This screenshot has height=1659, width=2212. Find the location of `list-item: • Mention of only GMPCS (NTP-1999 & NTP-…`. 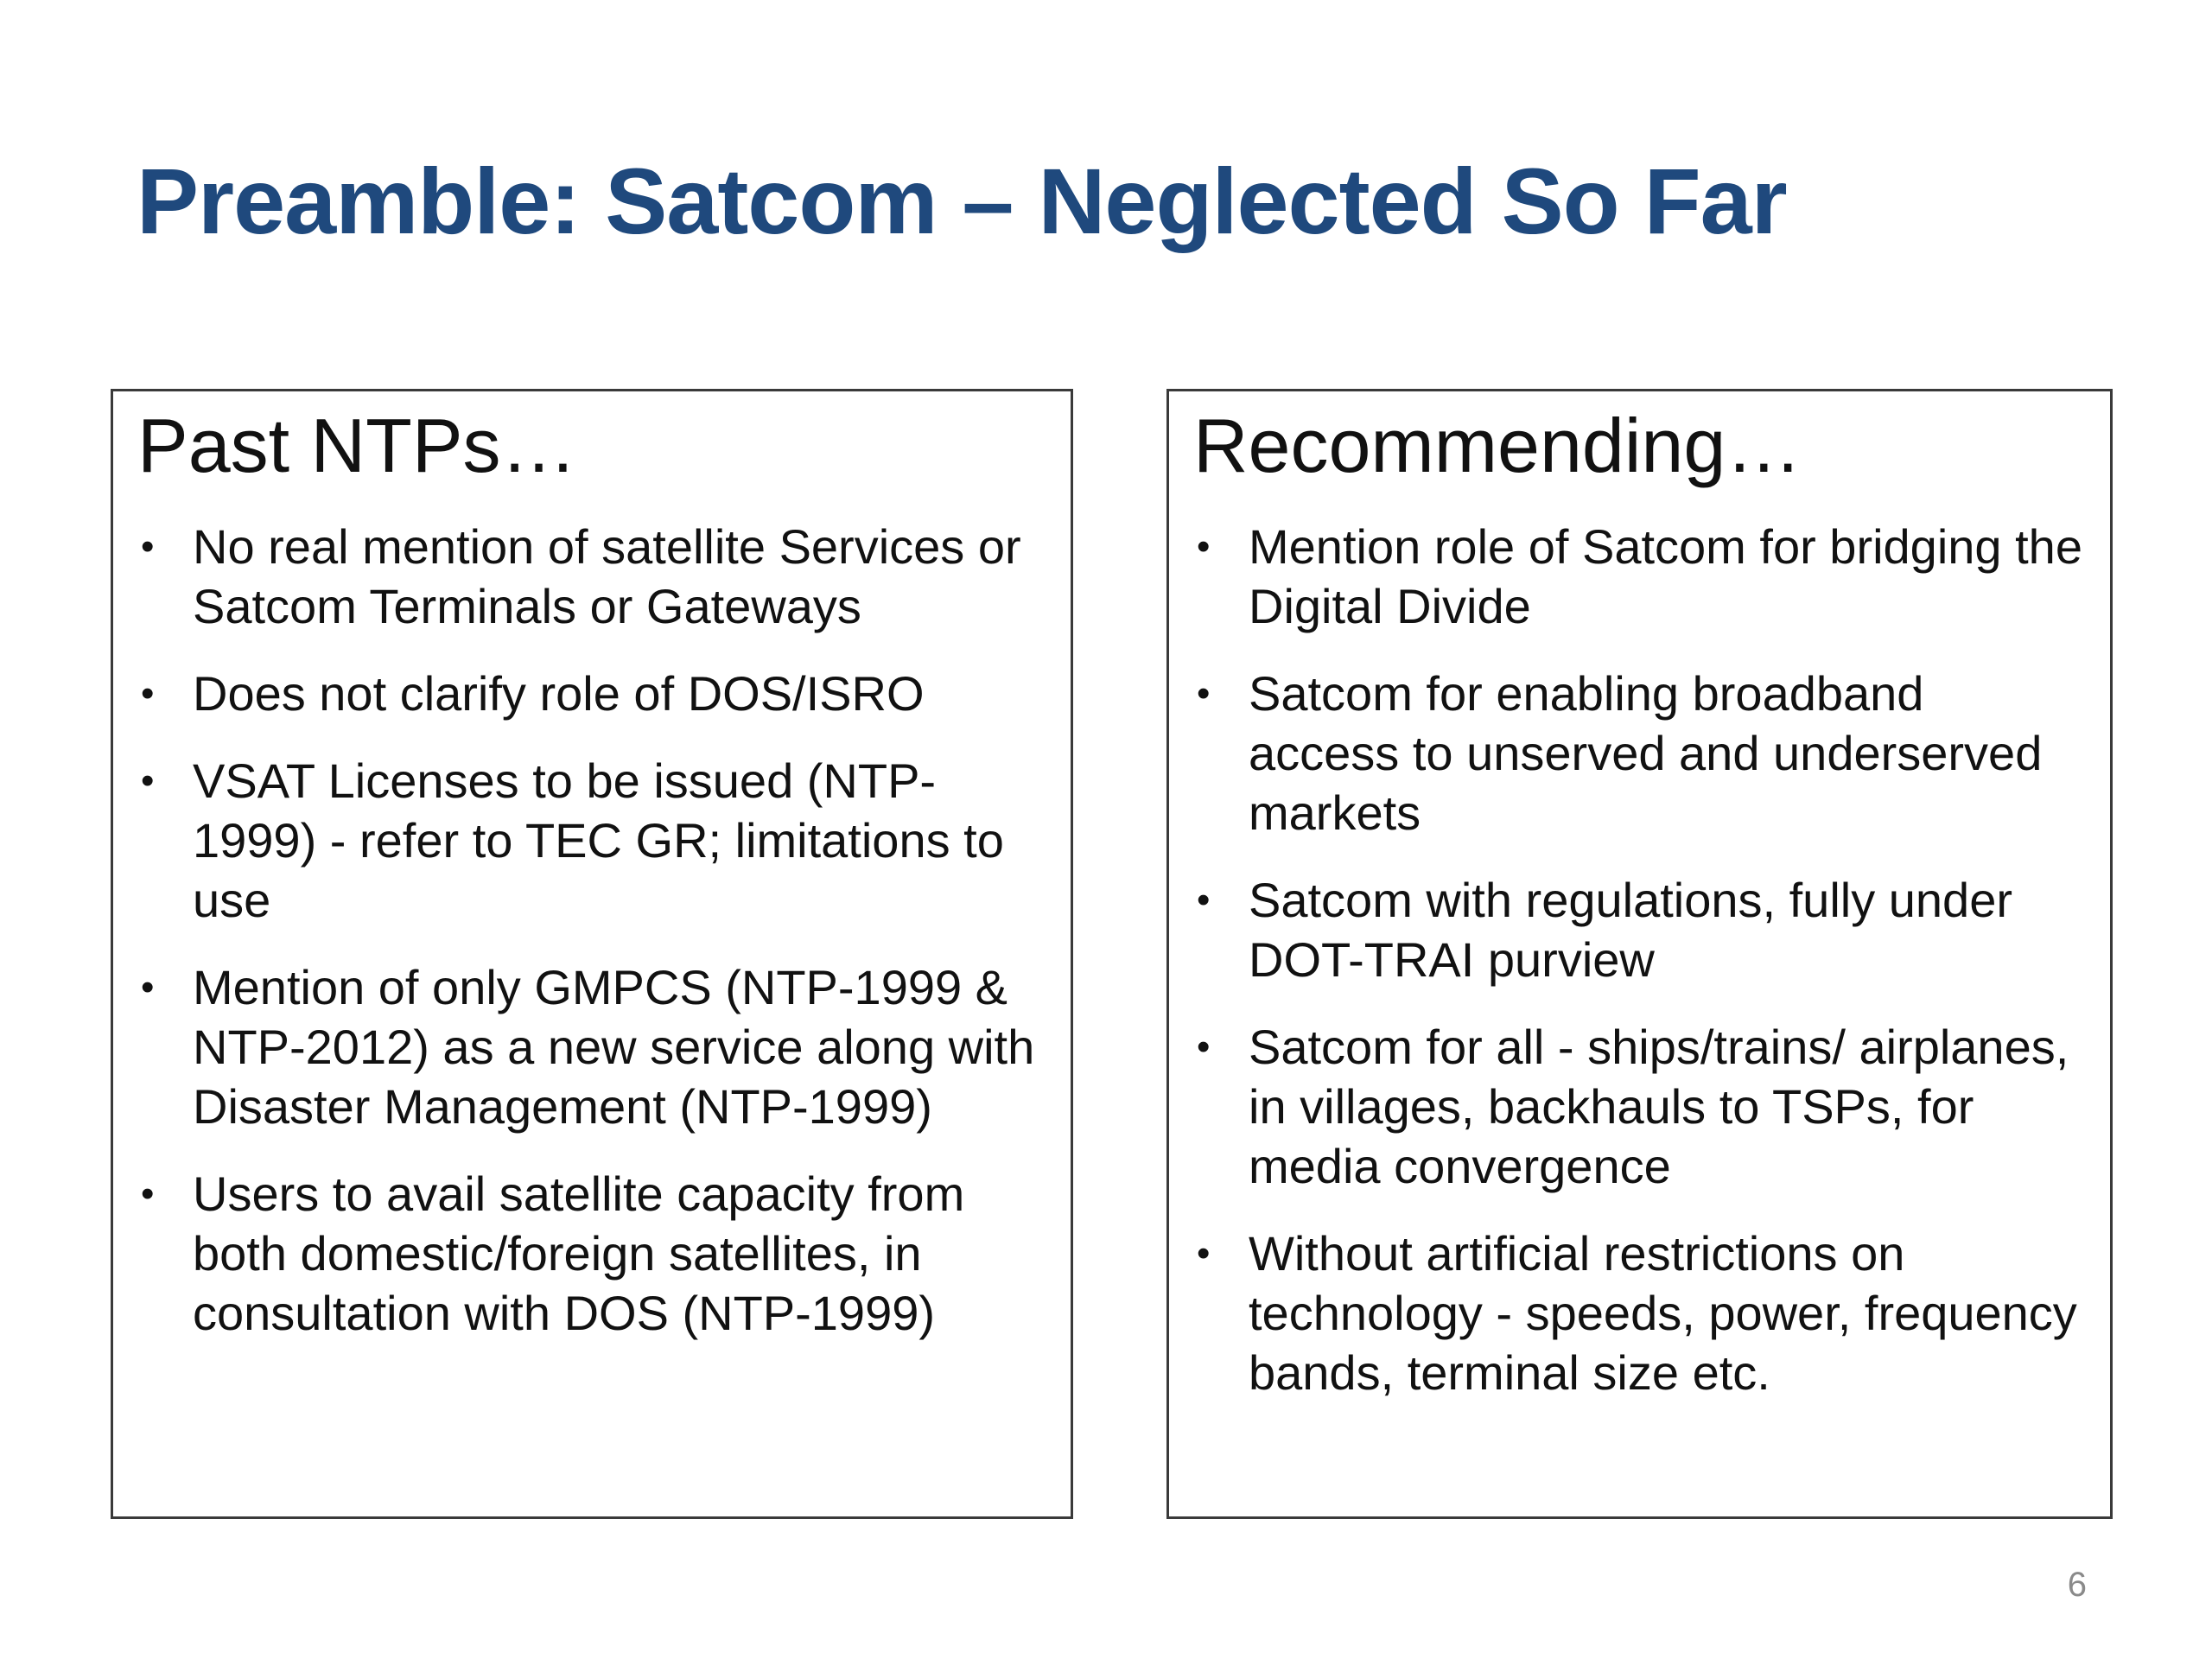

list-item: • Mention of only GMPCS (NTP-1999 & NTP-… is located at coordinates (591, 1046).